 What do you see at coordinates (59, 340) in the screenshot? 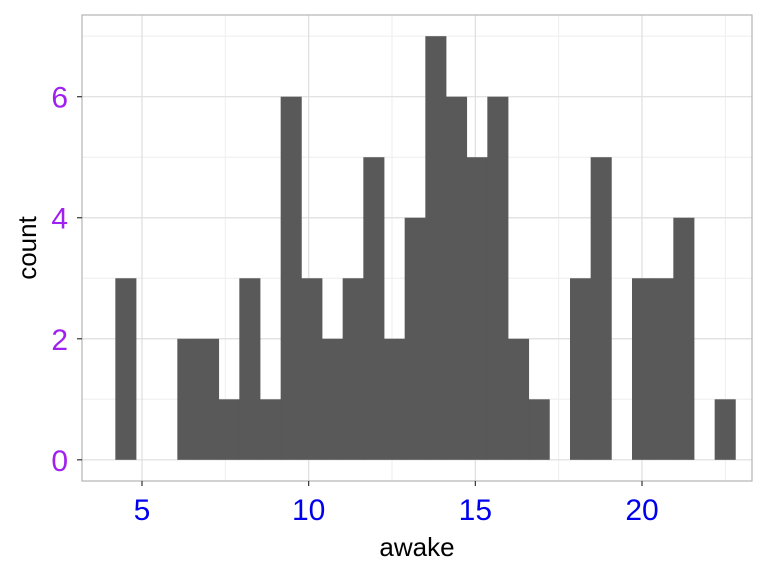
I see `y-tick-label: 2` at bounding box center [59, 340].